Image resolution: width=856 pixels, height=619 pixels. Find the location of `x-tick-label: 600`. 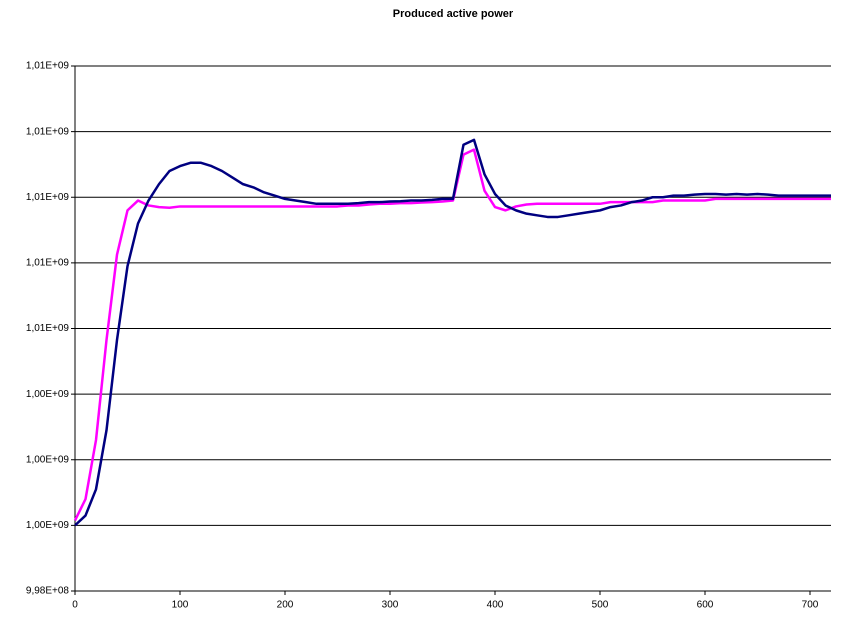

x-tick-label: 600 is located at coordinates (705, 605).